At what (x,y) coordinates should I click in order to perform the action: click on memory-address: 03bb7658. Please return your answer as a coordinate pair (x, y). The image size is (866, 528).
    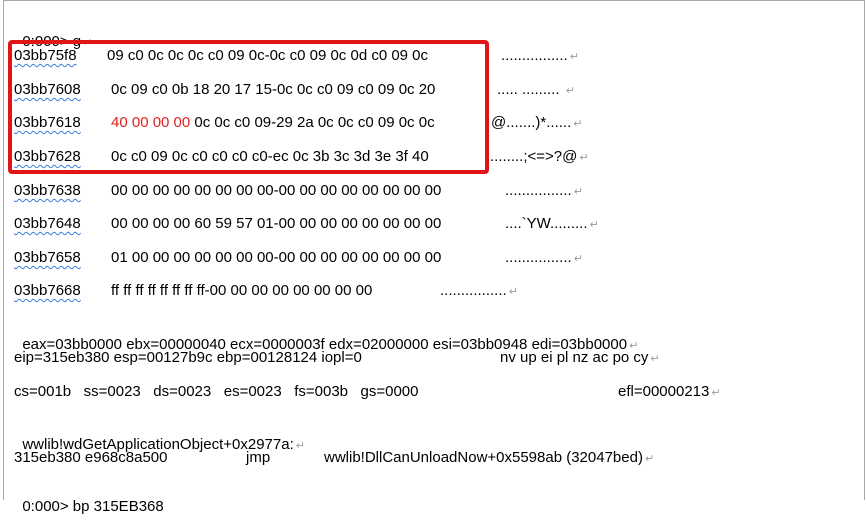
    Looking at the image, I should click on (47, 257).